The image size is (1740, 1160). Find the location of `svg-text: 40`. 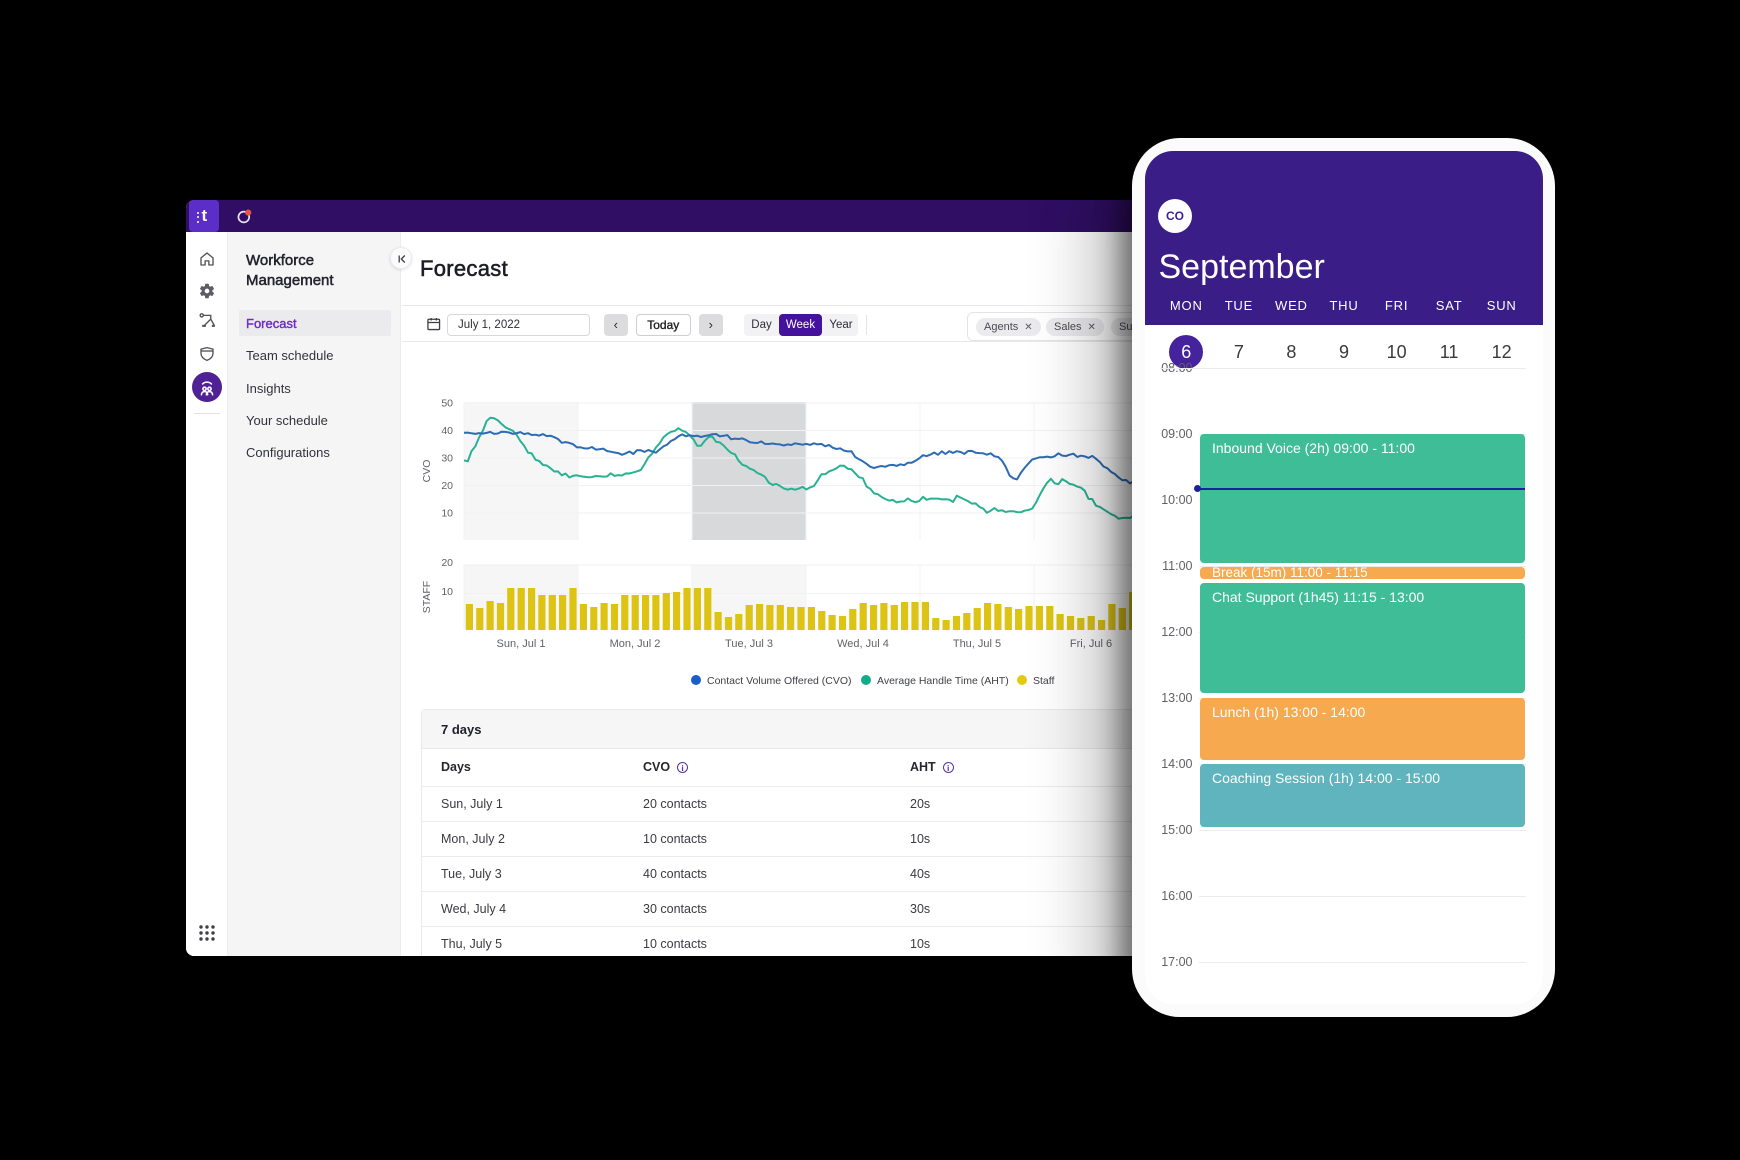

svg-text: 40 is located at coordinates (447, 431).